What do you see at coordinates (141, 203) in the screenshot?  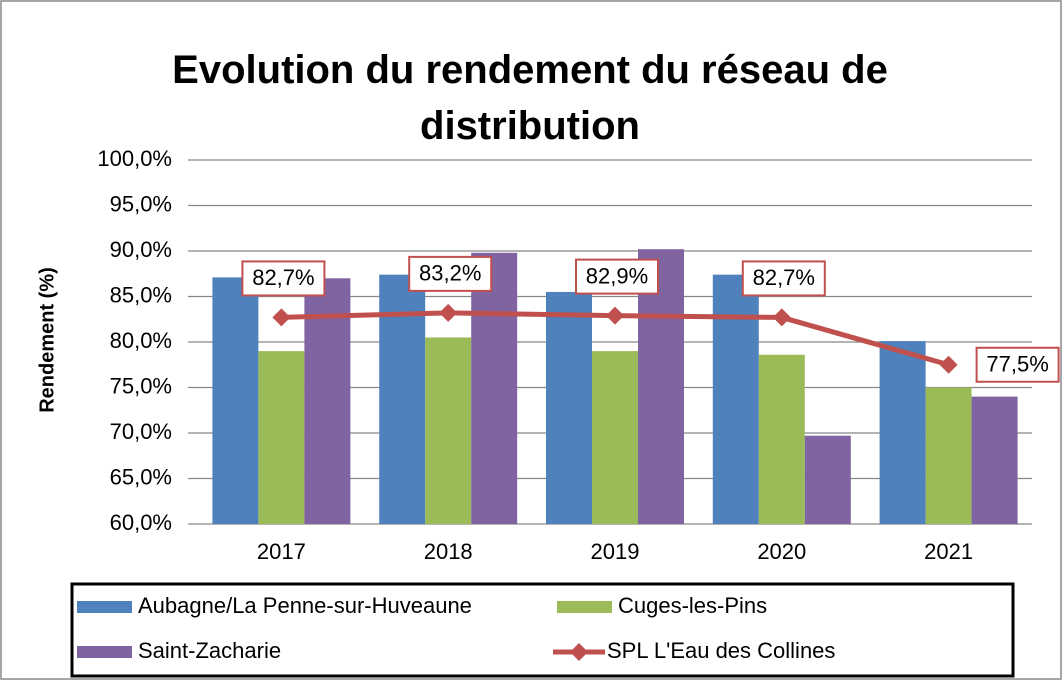 I see `y-tick-label: 95,0%` at bounding box center [141, 203].